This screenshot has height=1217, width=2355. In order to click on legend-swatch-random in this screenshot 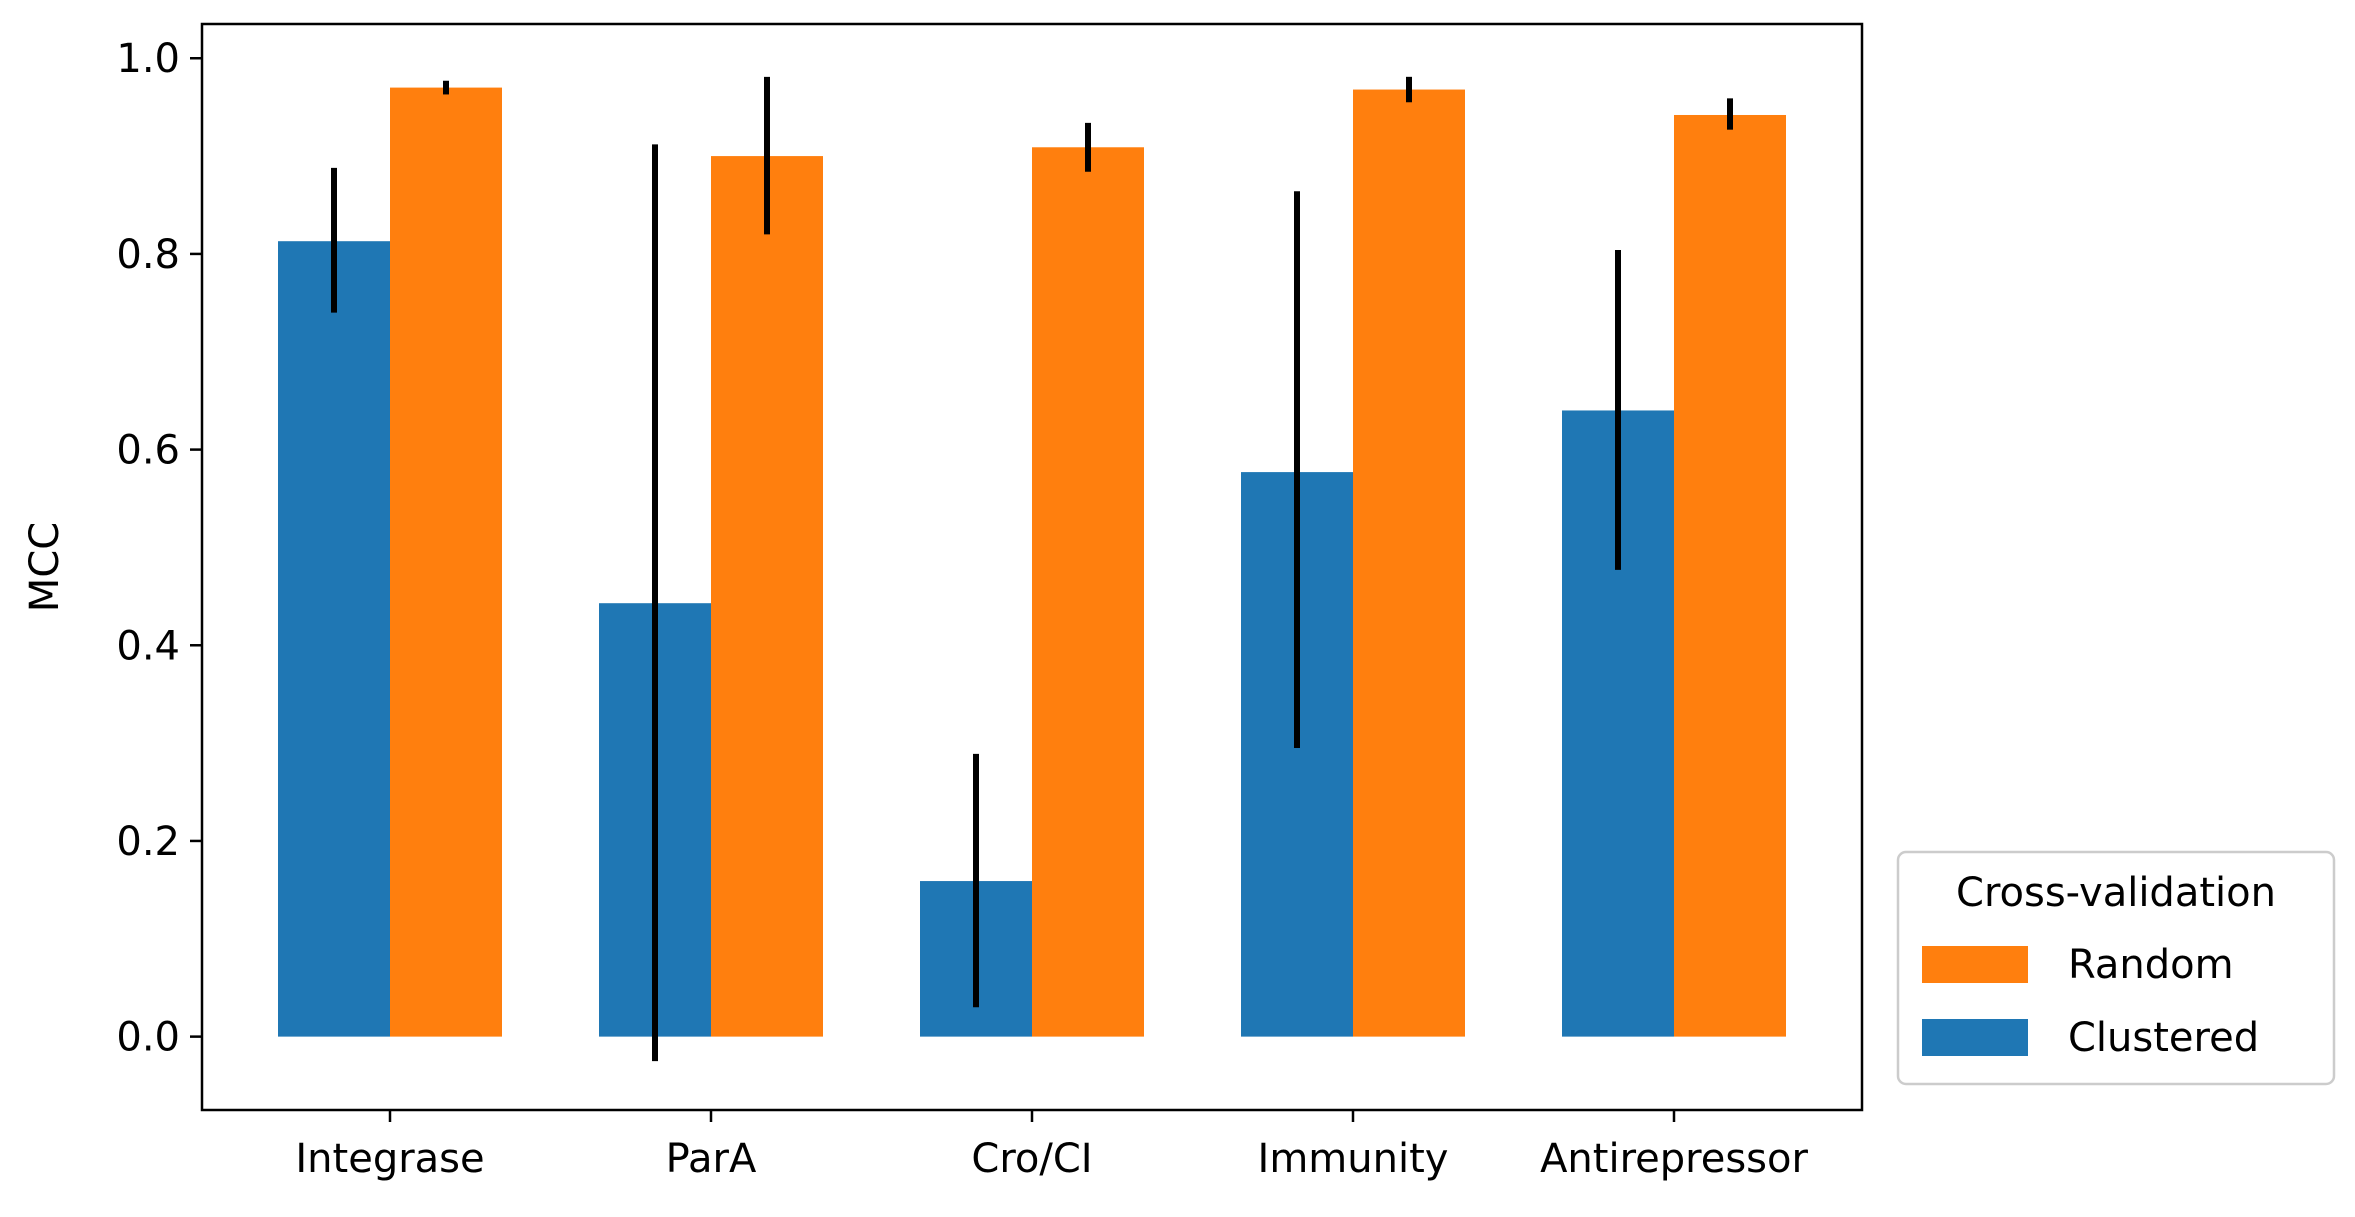, I will do `click(1975, 964)`.